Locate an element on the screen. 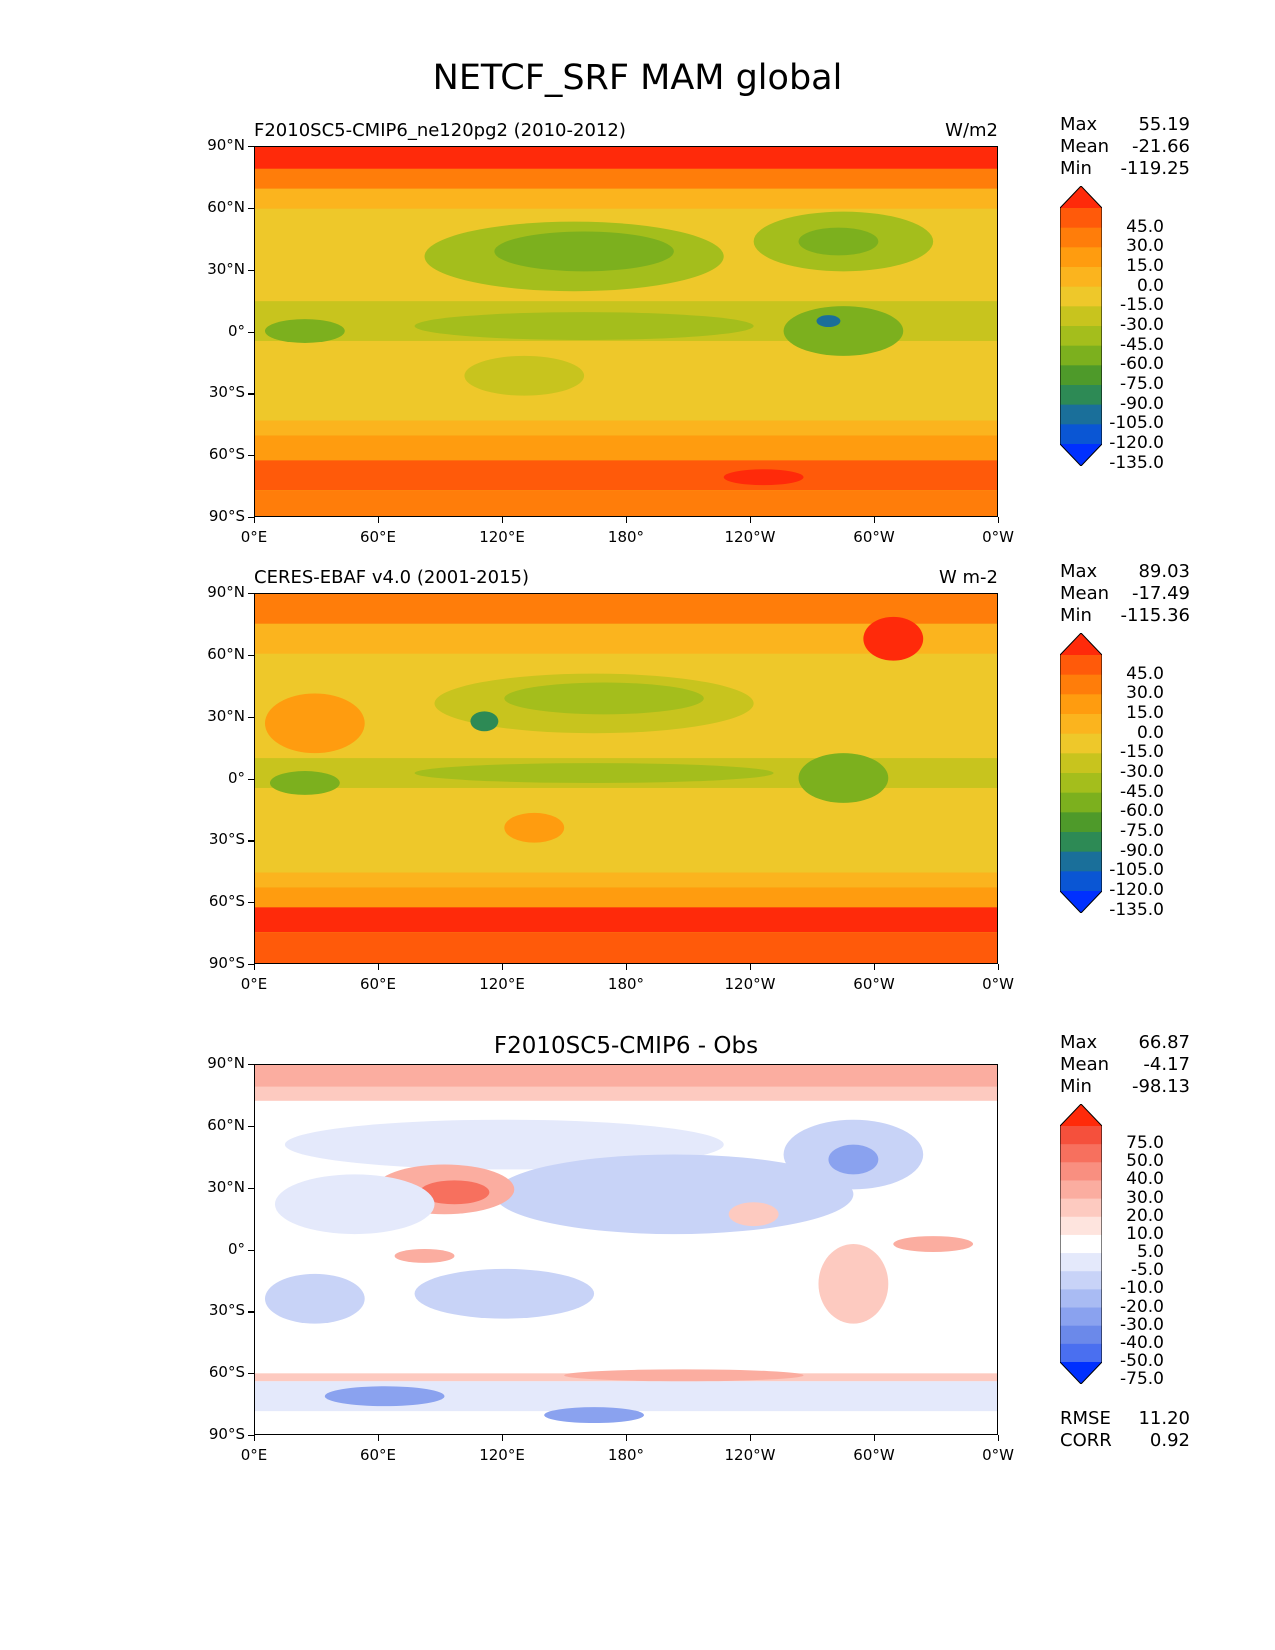 The image size is (1275, 1650). colorbar-label: 15.0 is located at coordinates (1145, 266).